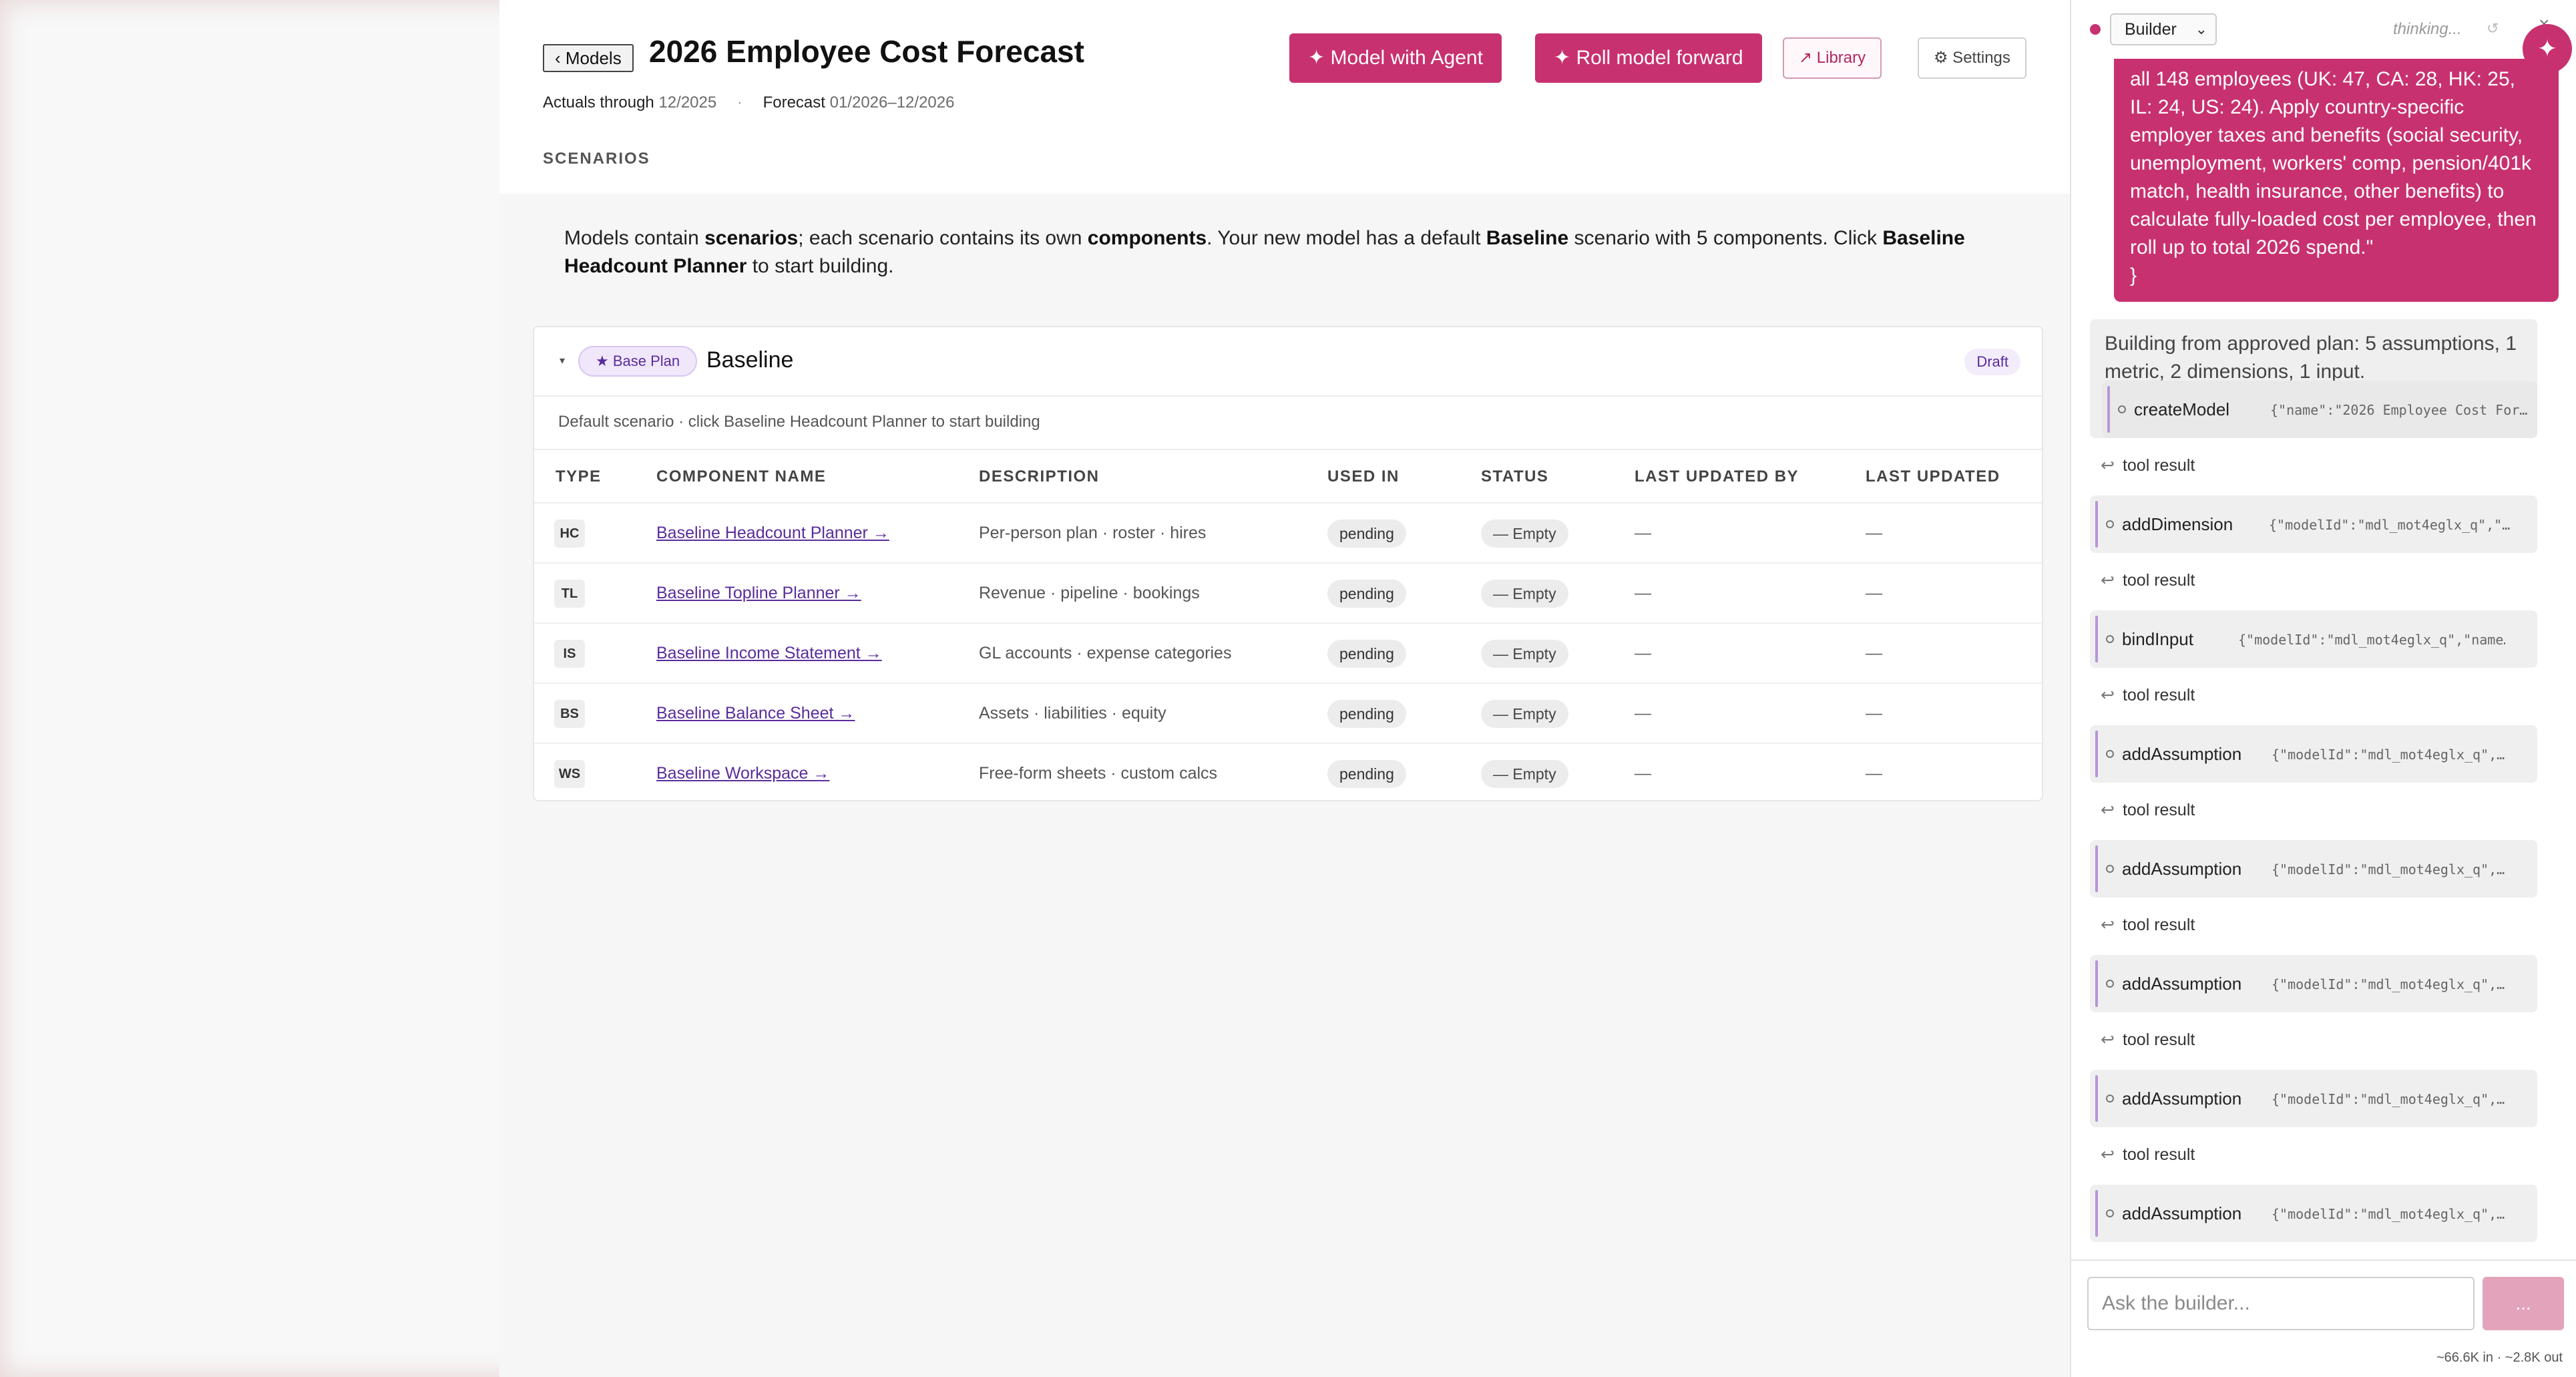 Image resolution: width=2576 pixels, height=1377 pixels. Describe the element at coordinates (772, 533) in the screenshot. I see `component-link: Baseline Headcount Planner →` at that location.